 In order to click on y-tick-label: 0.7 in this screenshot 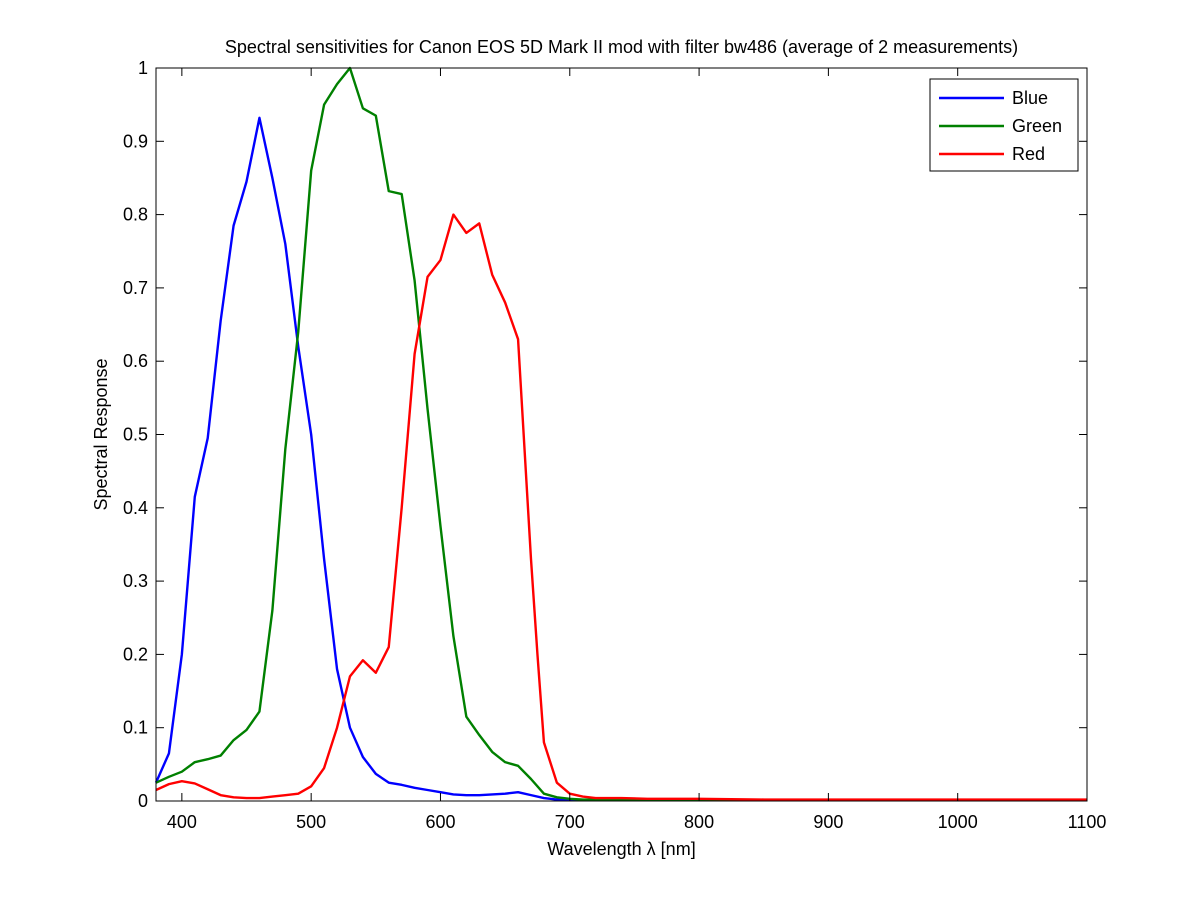, I will do `click(135, 288)`.